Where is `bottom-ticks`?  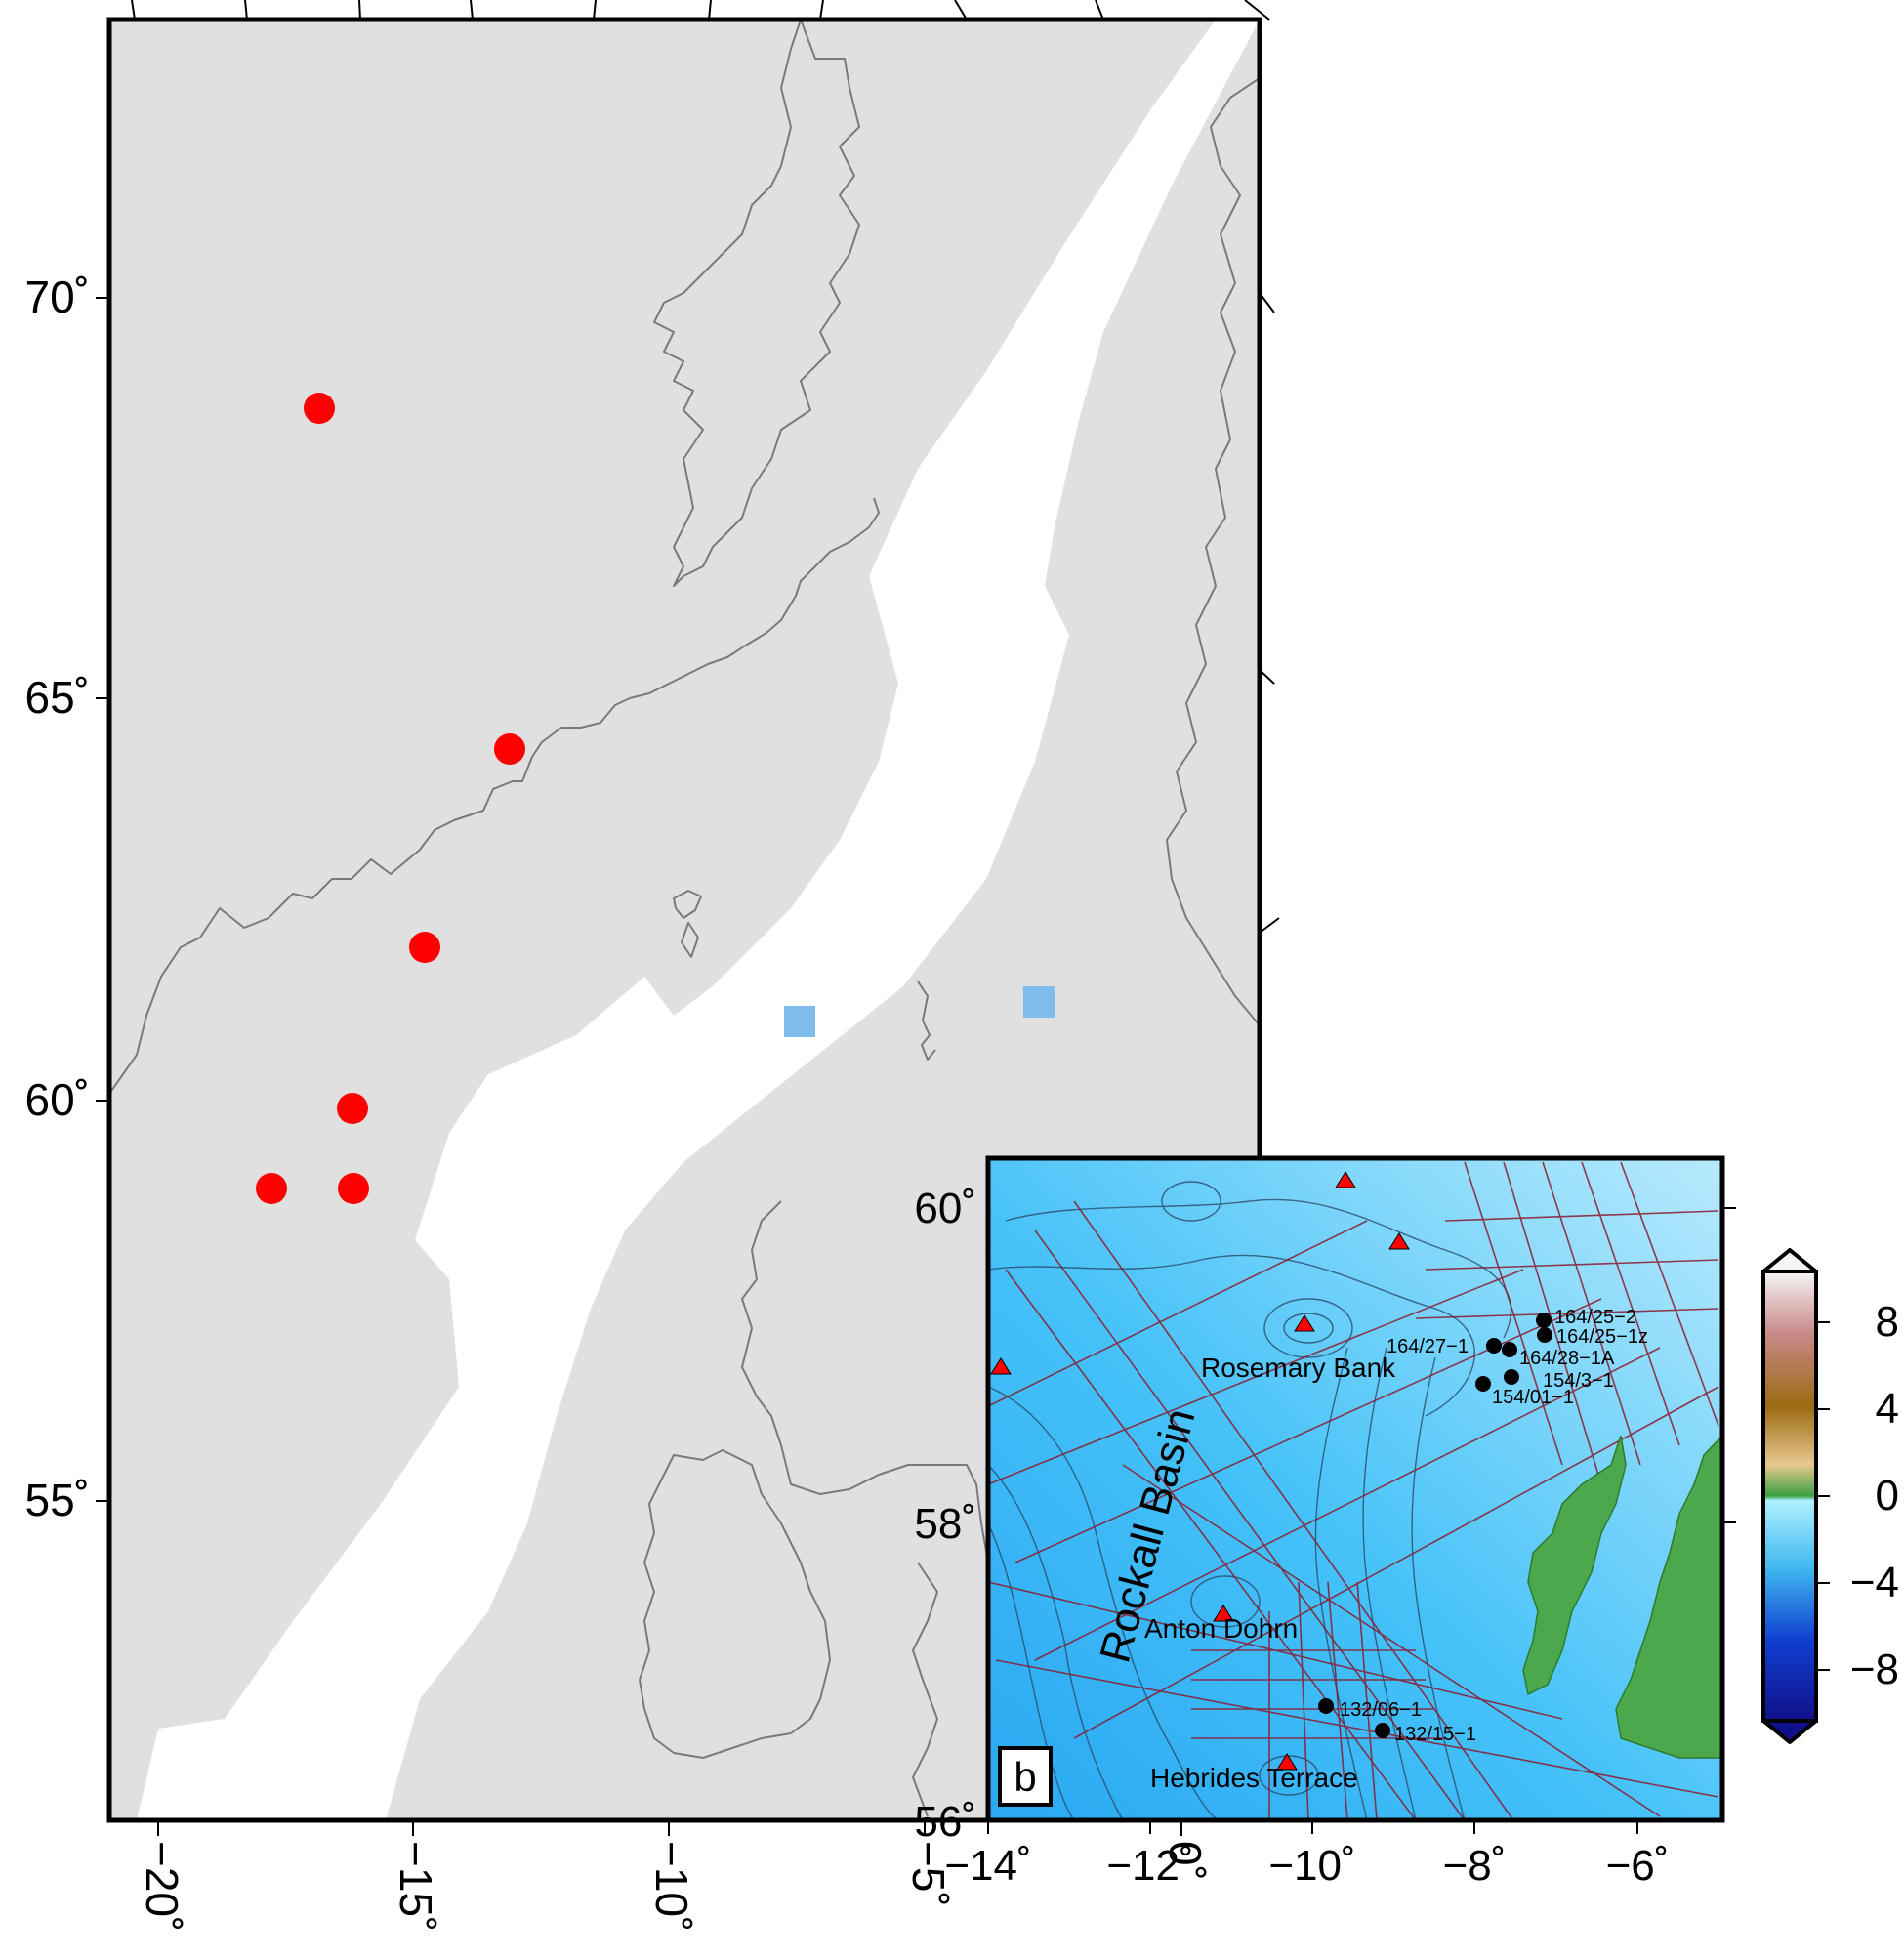 bottom-ticks is located at coordinates (669, 1828).